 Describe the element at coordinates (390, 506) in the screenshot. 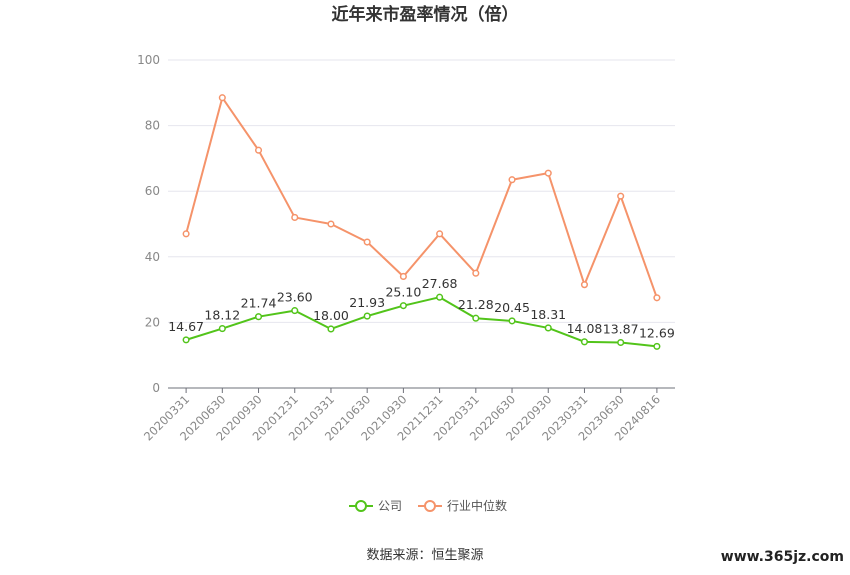

I see `legend-label: 公司` at that location.